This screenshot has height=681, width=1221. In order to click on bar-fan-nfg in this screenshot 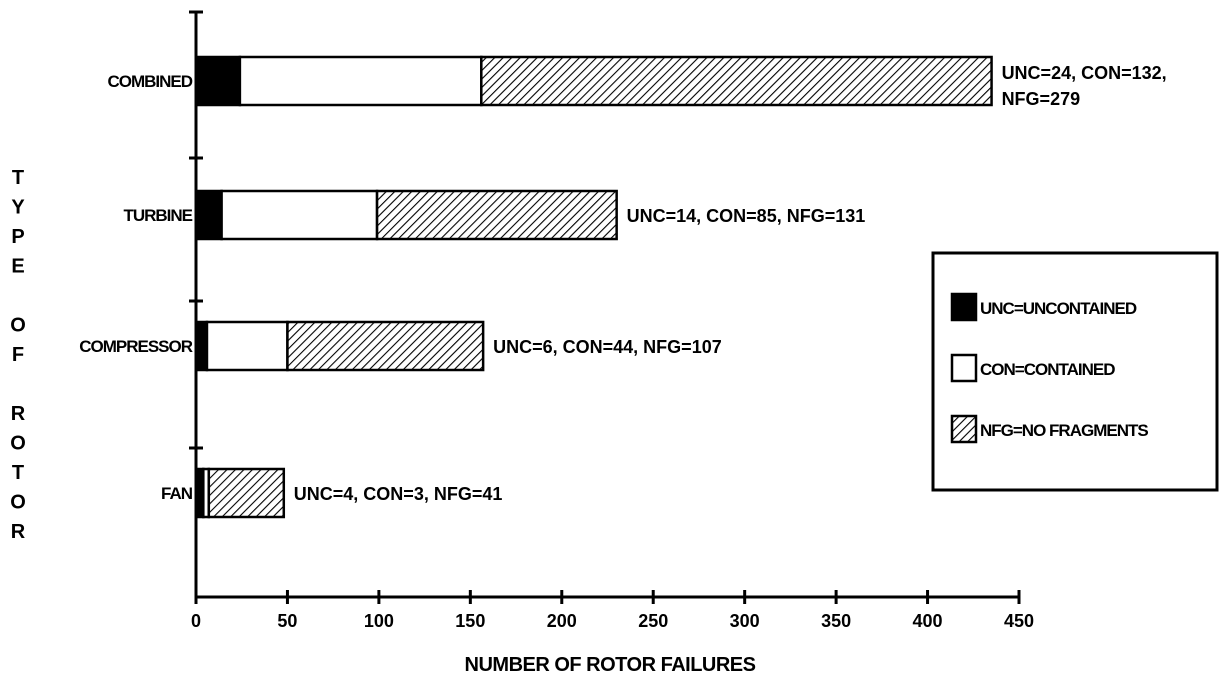, I will do `click(246, 493)`.